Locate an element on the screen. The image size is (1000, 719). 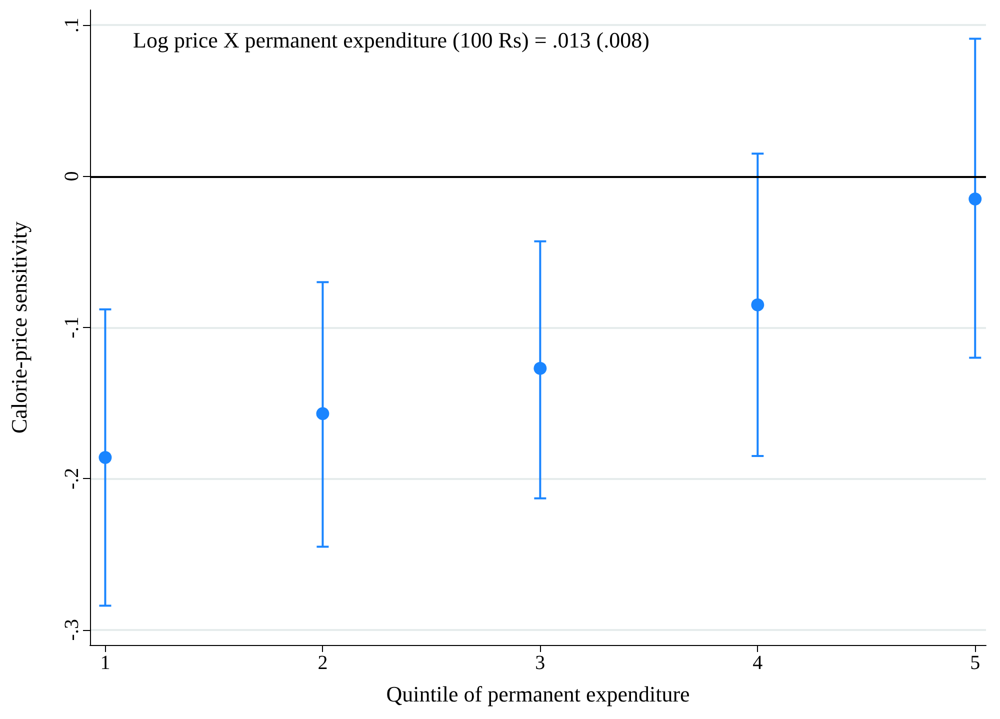
x-tick-label: 2 is located at coordinates (323, 663).